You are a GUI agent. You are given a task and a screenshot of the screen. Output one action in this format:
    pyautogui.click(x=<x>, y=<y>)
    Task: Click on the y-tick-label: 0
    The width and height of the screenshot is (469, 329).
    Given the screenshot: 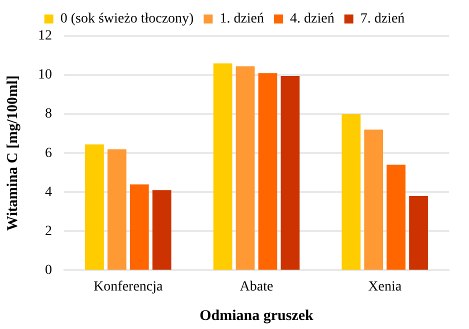 What is the action you would take?
    pyautogui.click(x=48, y=270)
    